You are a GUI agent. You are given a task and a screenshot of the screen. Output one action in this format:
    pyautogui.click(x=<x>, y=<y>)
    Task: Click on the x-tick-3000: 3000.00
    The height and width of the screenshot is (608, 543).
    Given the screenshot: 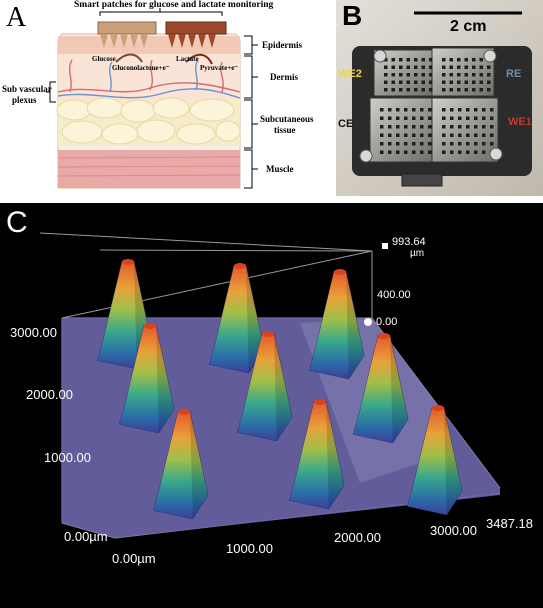 What is the action you would take?
    pyautogui.click(x=453, y=530)
    